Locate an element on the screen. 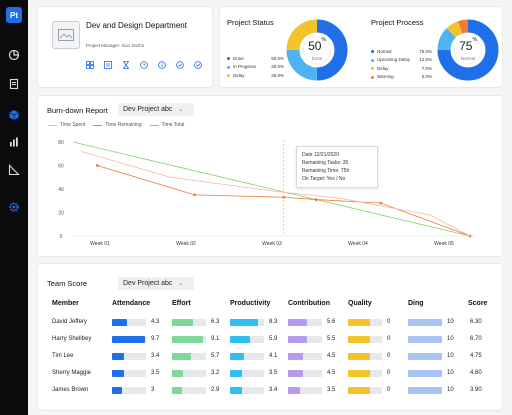  legend-item-time-total: Time Total is located at coordinates (167, 125).